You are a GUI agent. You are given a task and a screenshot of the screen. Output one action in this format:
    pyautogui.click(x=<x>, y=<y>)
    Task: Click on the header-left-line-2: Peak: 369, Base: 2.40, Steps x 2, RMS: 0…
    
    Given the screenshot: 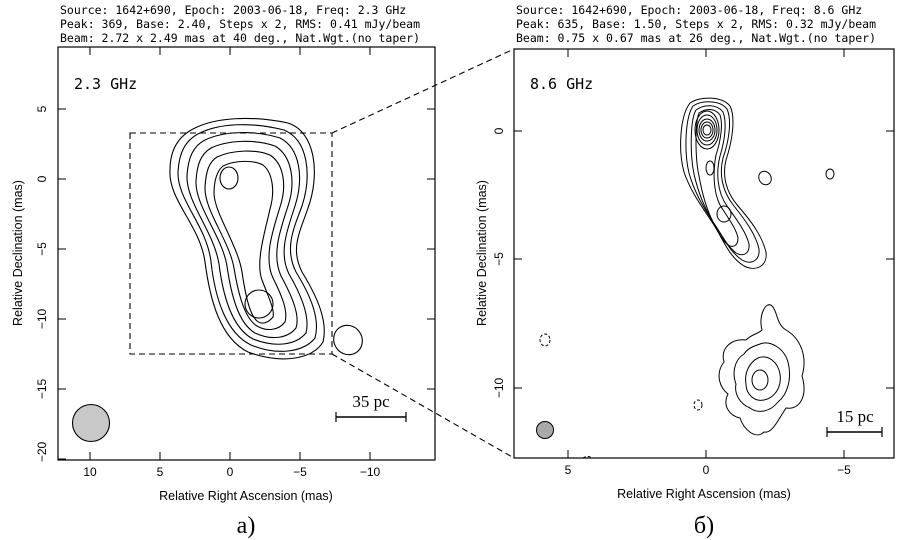 What is the action you would take?
    pyautogui.click(x=240, y=24)
    